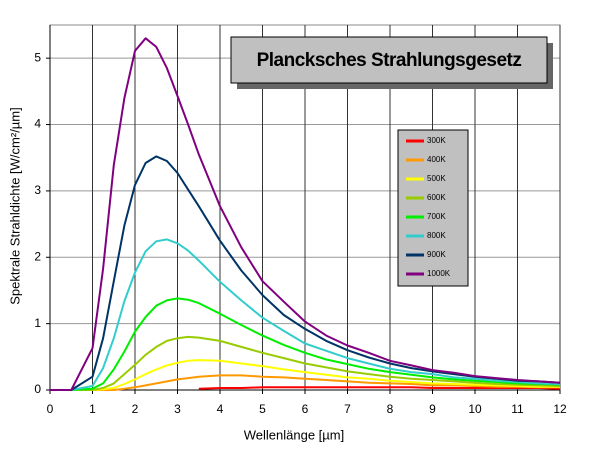 This screenshot has height=449, width=600. What do you see at coordinates (347, 409) in the screenshot?
I see `x-tick-label: 7` at bounding box center [347, 409].